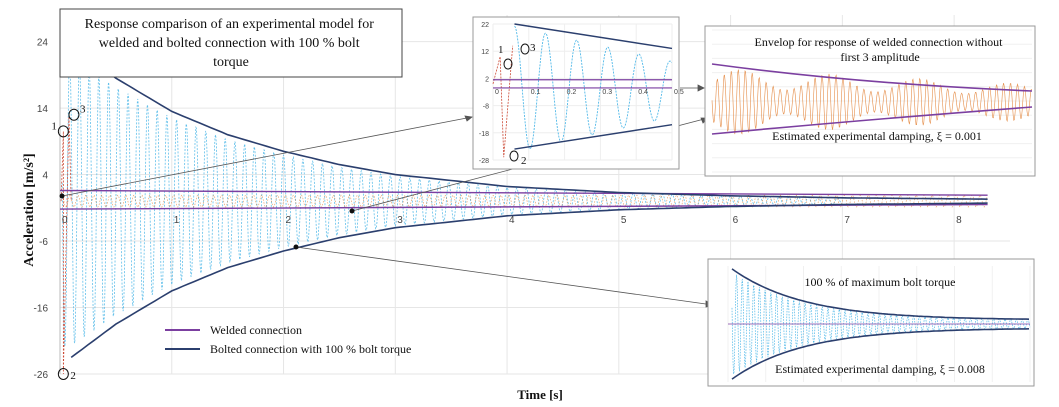 This screenshot has height=407, width=1059. What do you see at coordinates (63, 374) in the screenshot?
I see `marker-2-circle` at bounding box center [63, 374].